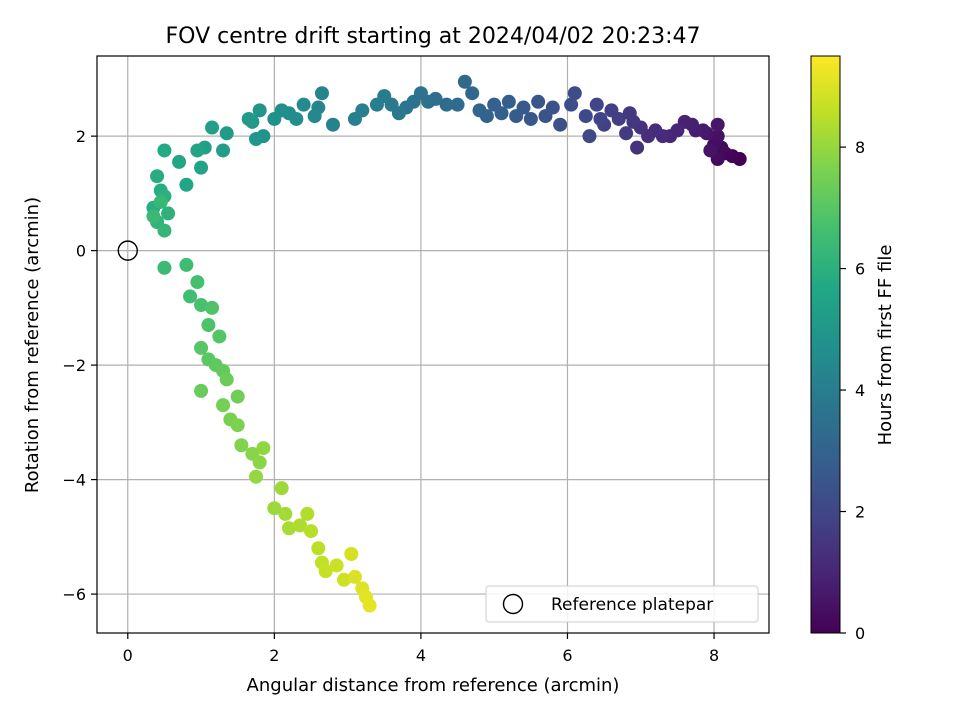 This screenshot has width=960, height=725. What do you see at coordinates (74, 594) in the screenshot?
I see `y-tick-label: −6` at bounding box center [74, 594].